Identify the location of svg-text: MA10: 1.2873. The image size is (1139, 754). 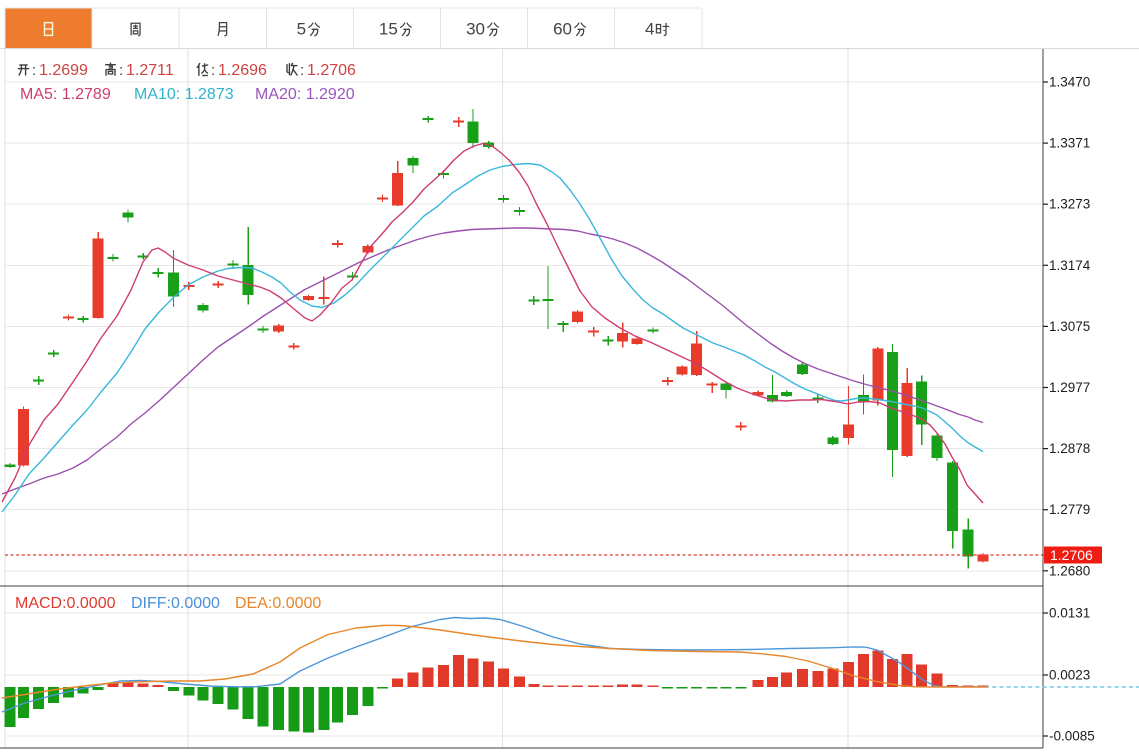
(184, 94).